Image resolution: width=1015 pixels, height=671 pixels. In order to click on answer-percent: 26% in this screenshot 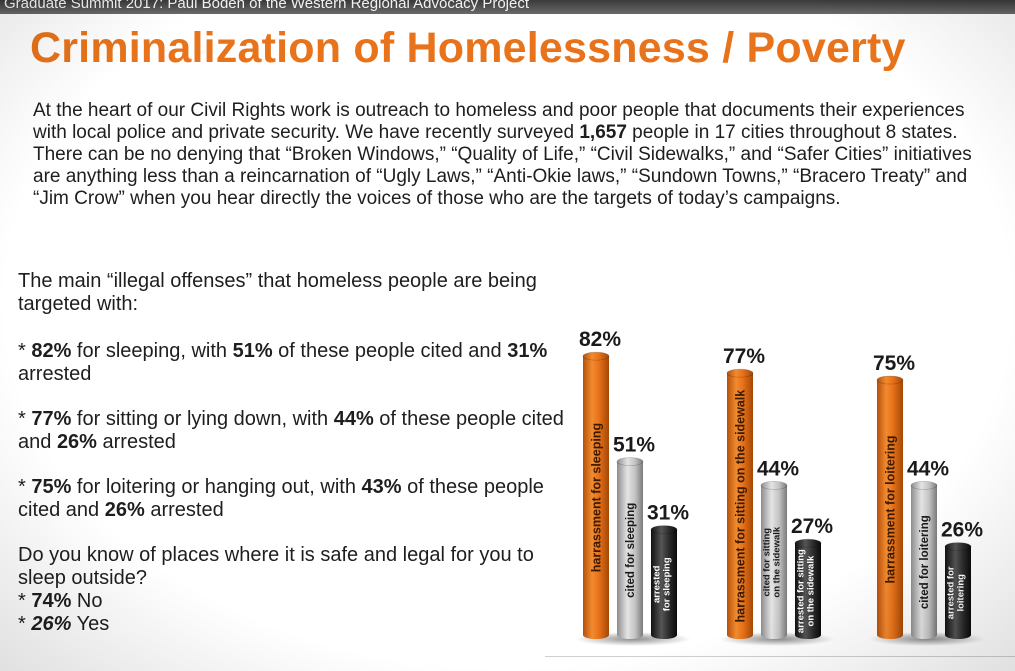, I will do `click(51, 624)`.